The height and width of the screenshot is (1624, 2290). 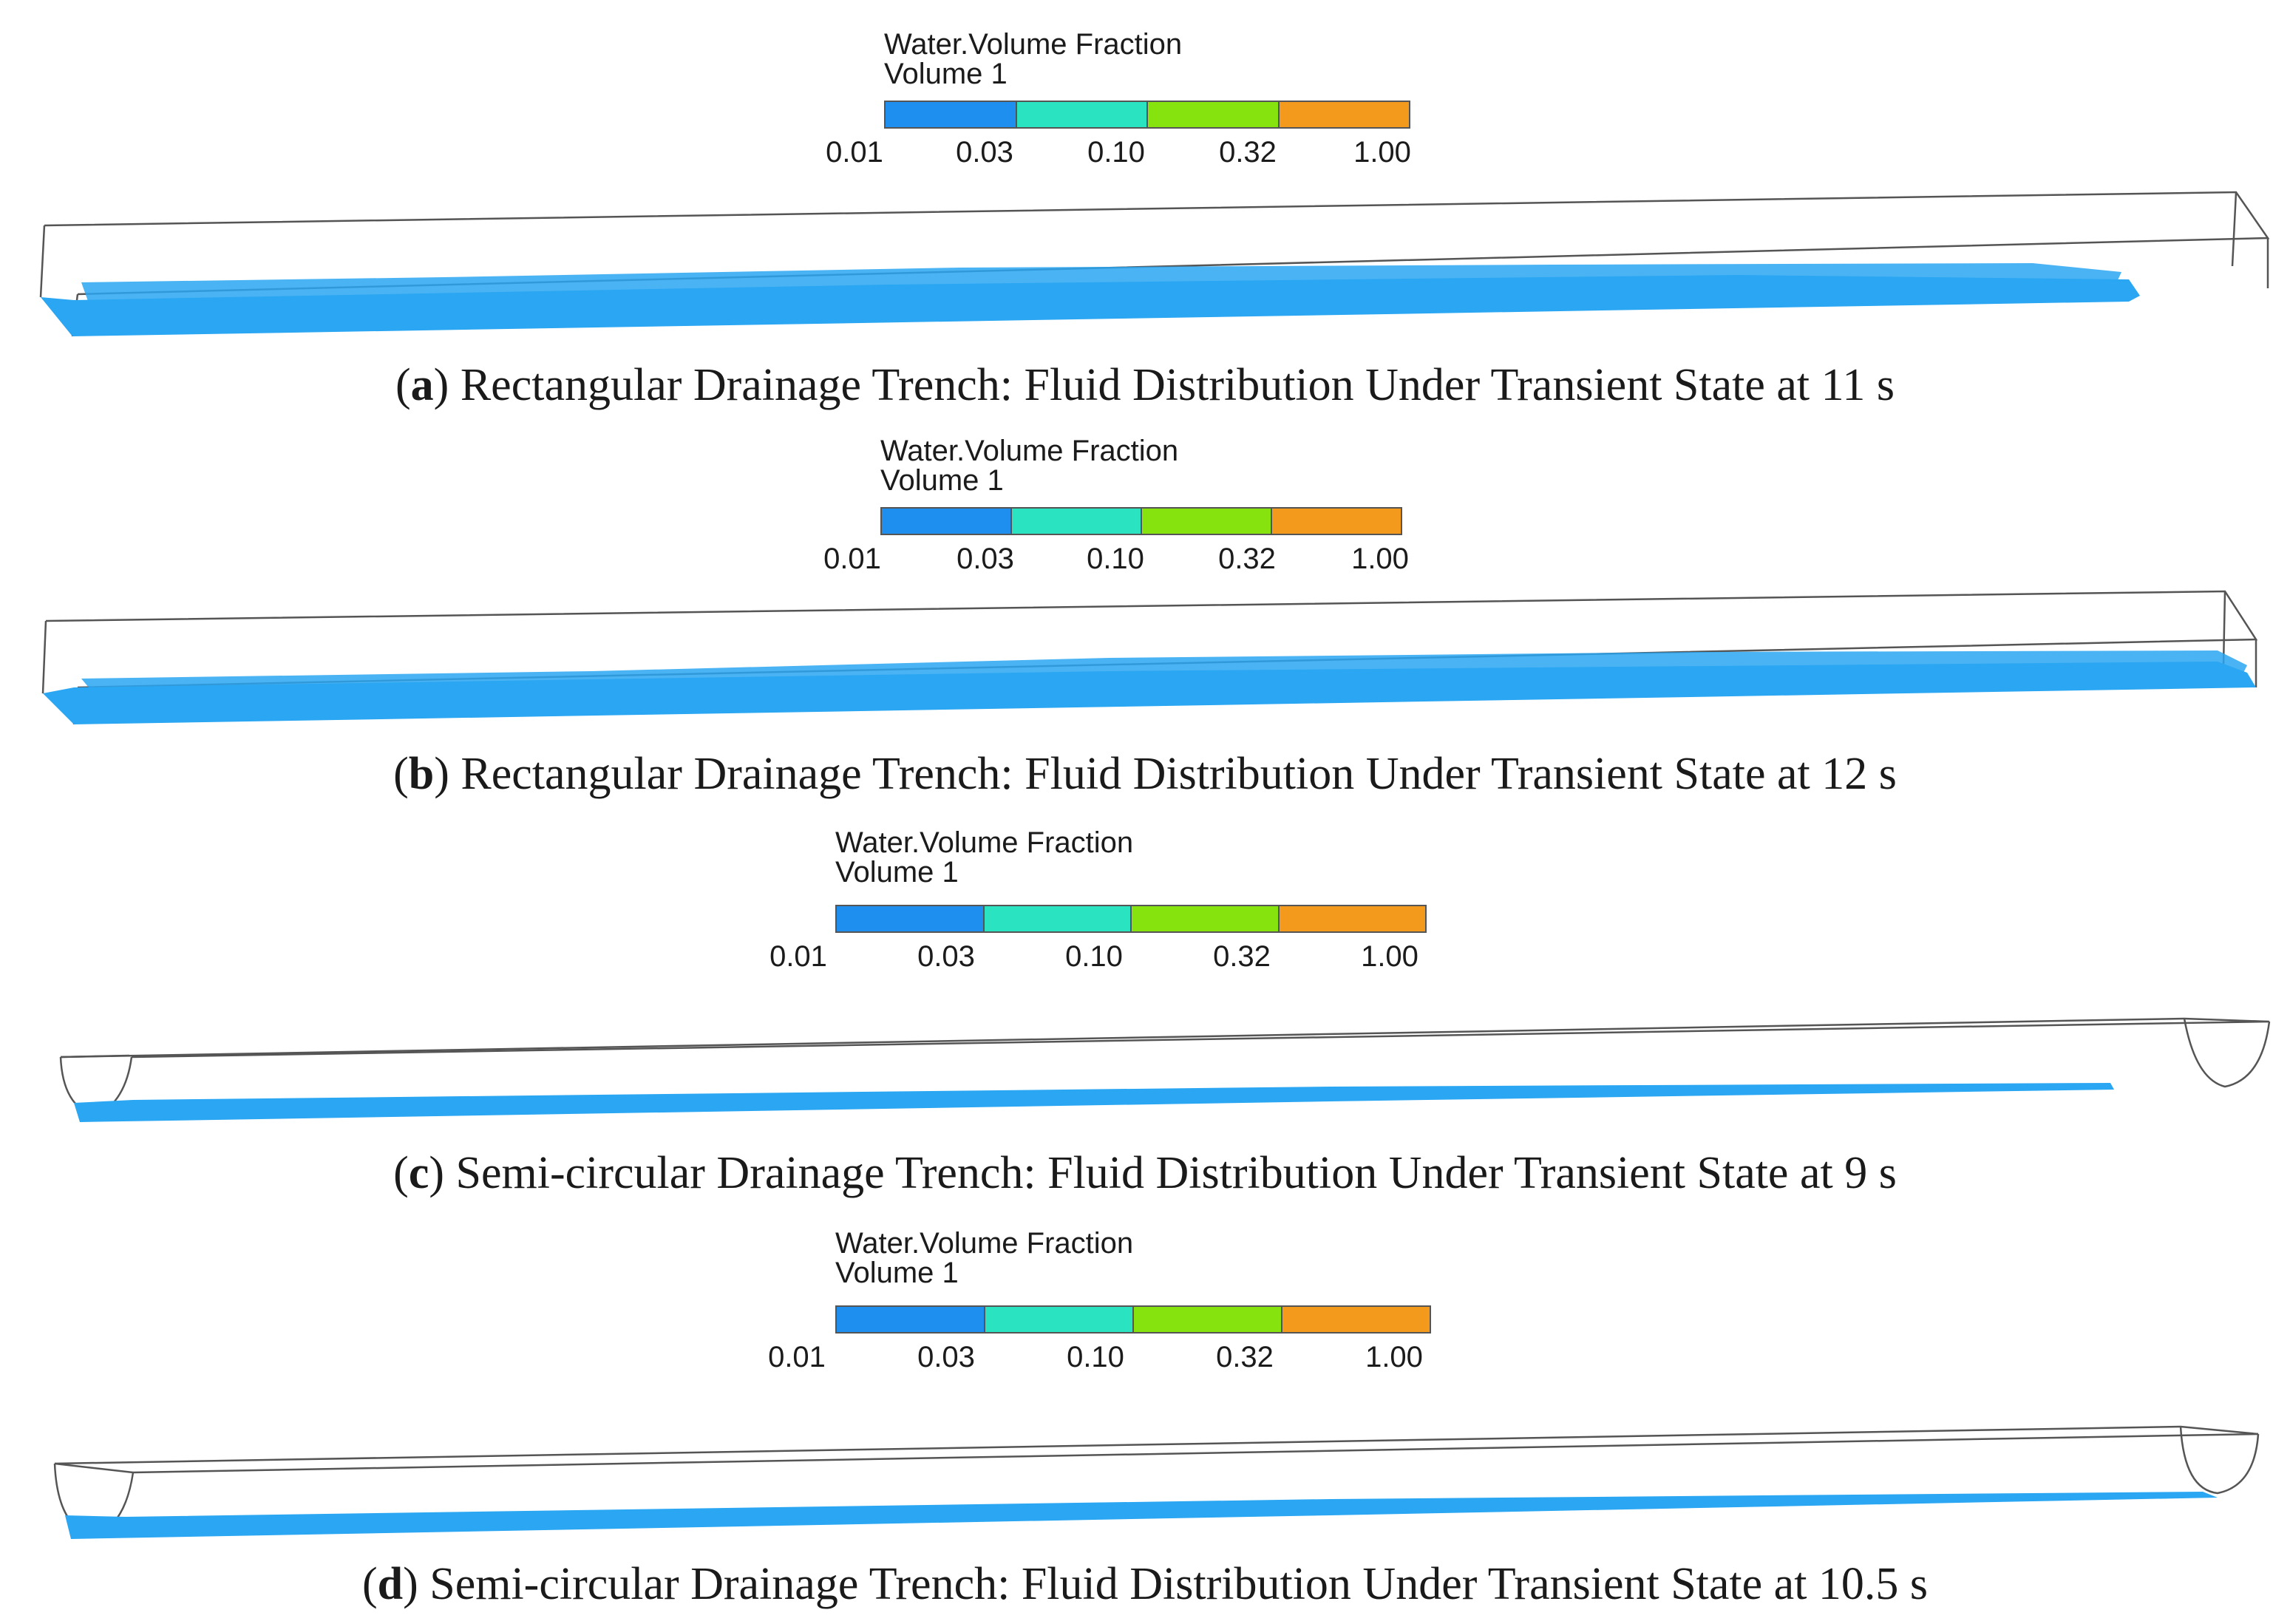 I want to click on trench-rectangular-a, so click(x=1154, y=264).